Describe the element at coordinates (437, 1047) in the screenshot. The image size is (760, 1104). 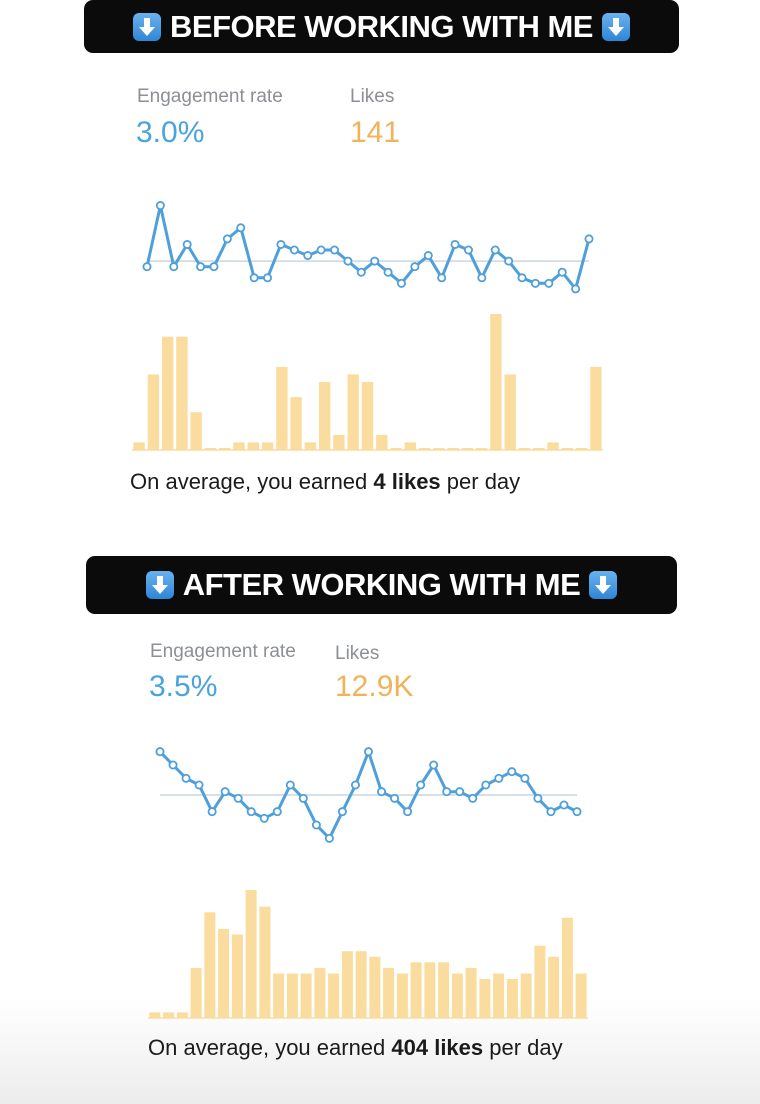
I see `after-caption-bold: 404 likes` at that location.